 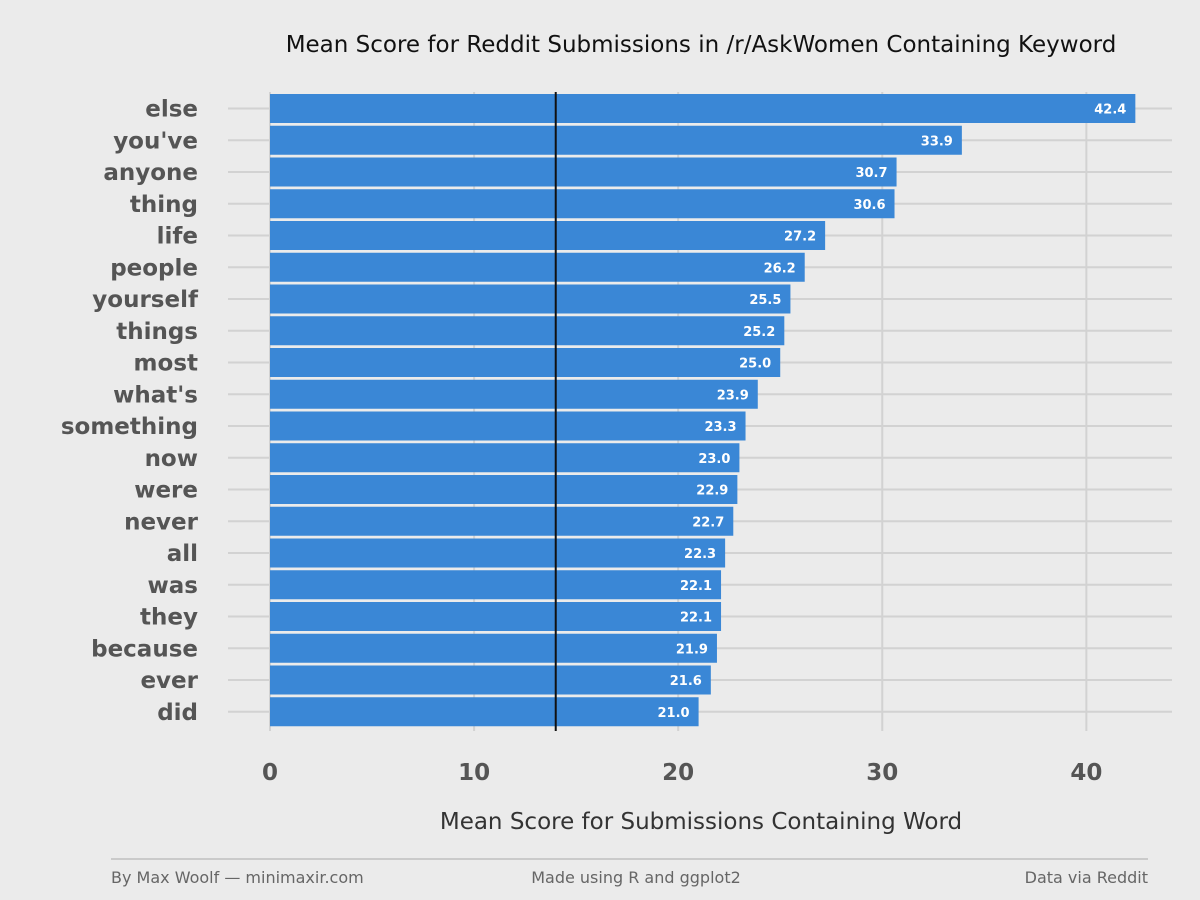 I want to click on x-tick-label: 40, so click(x=1086, y=773).